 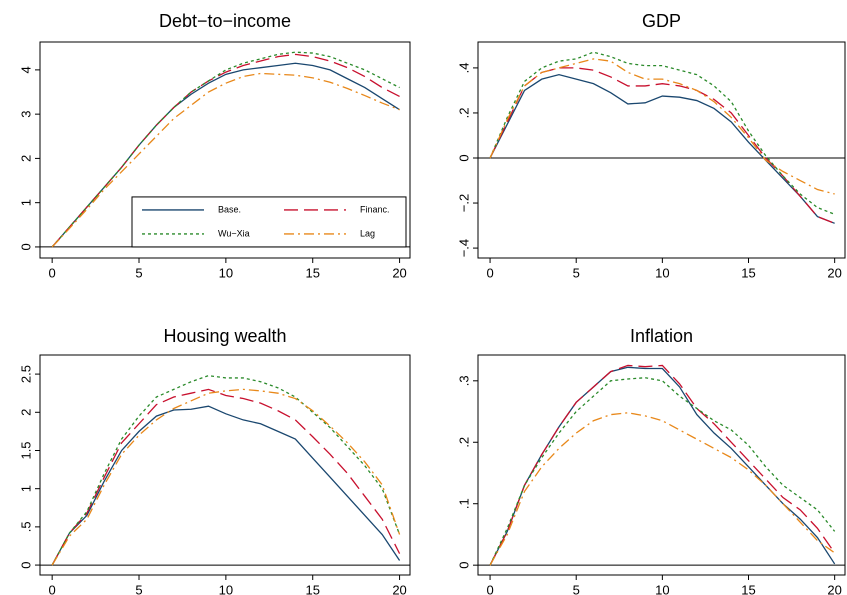 What do you see at coordinates (25, 374) in the screenshot?
I see `y-tick-label: 2.5` at bounding box center [25, 374].